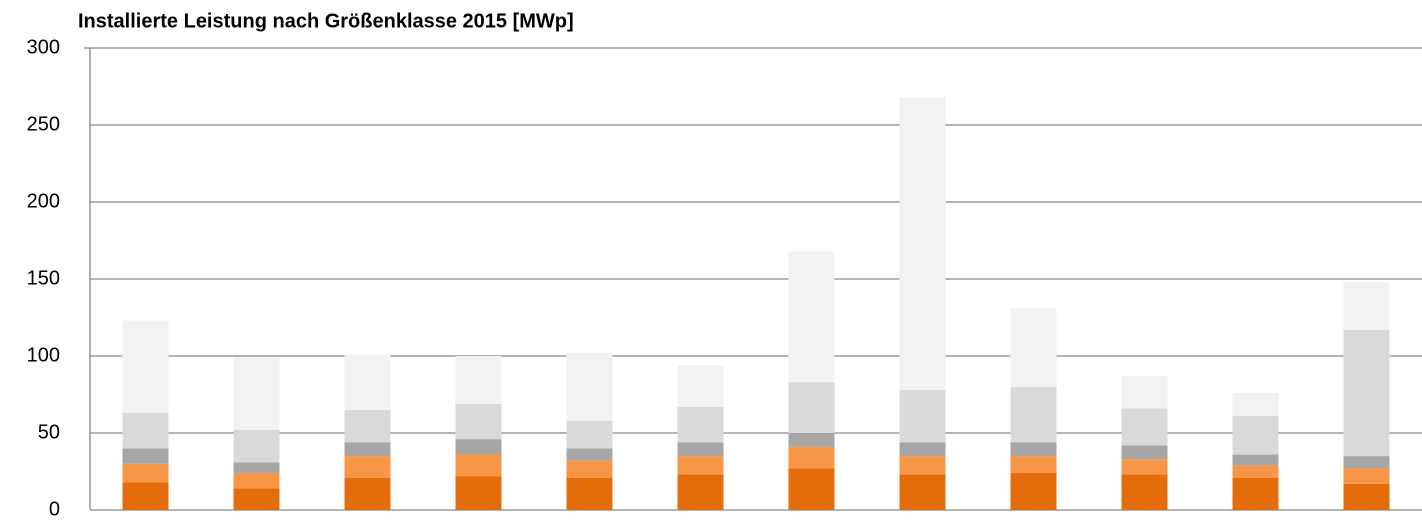 The height and width of the screenshot is (520, 1422). What do you see at coordinates (43, 124) in the screenshot?
I see `y-tick-label: 250` at bounding box center [43, 124].